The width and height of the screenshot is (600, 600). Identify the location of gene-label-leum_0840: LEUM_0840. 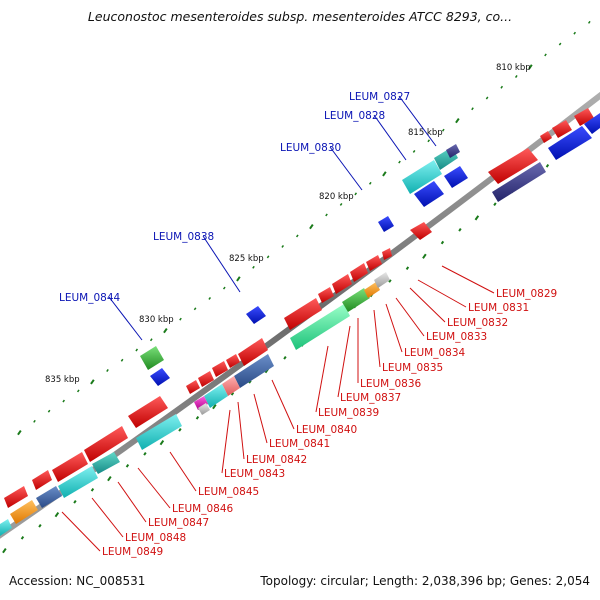
(326, 430).